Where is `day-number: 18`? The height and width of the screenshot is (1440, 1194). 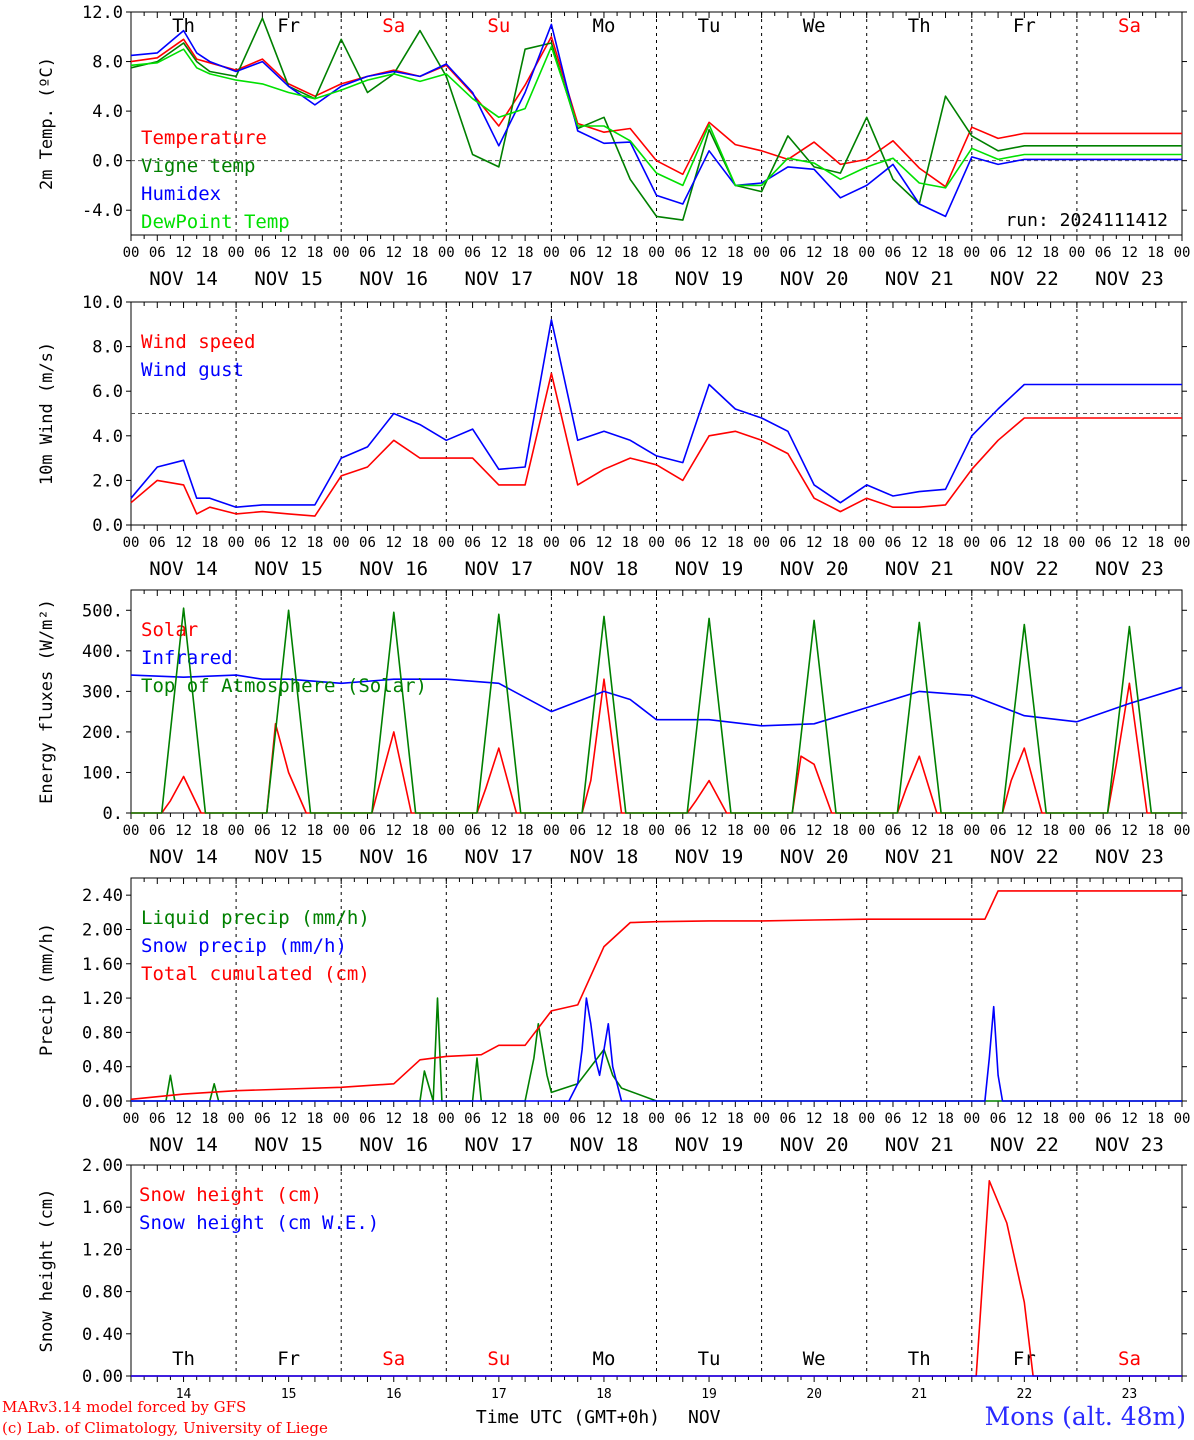 day-number: 18 is located at coordinates (604, 1394).